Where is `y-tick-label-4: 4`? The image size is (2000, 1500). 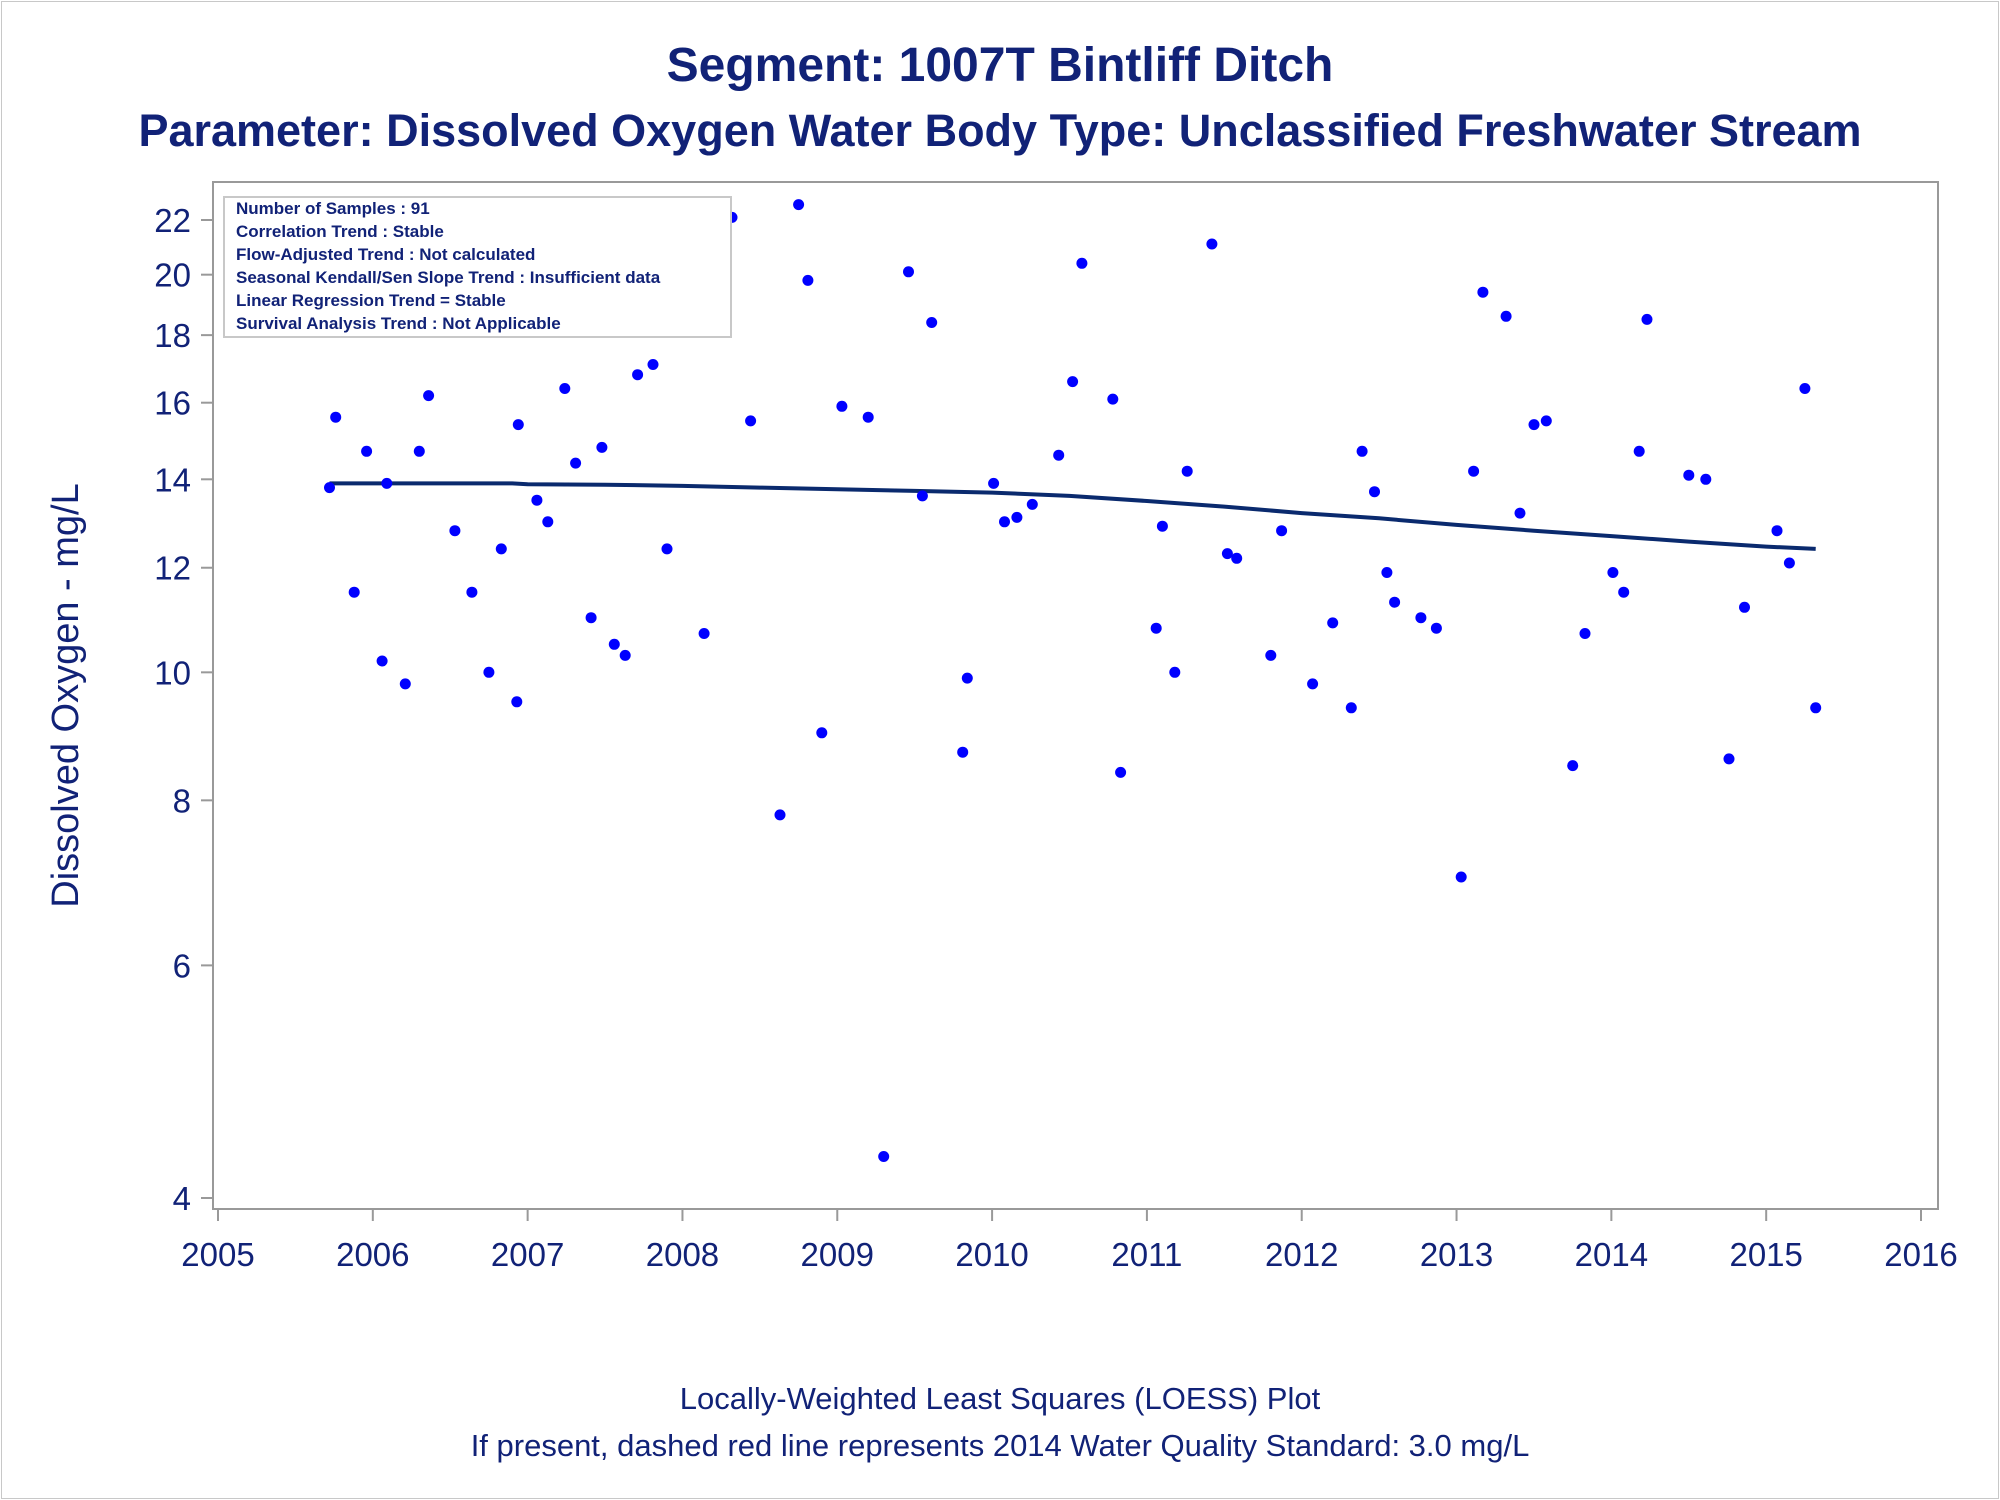
y-tick-label-4: 4 is located at coordinates (182, 1198).